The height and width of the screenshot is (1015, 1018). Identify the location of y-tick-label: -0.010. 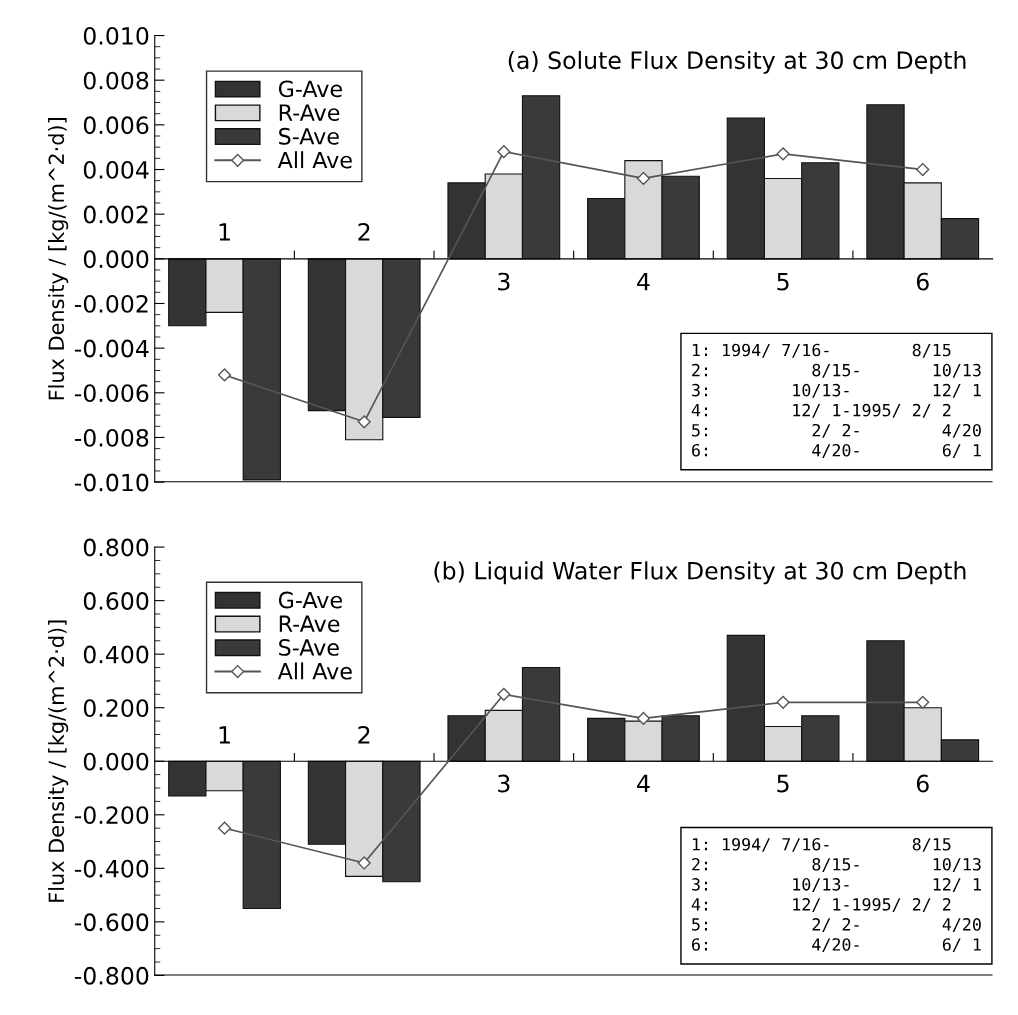
(111, 482).